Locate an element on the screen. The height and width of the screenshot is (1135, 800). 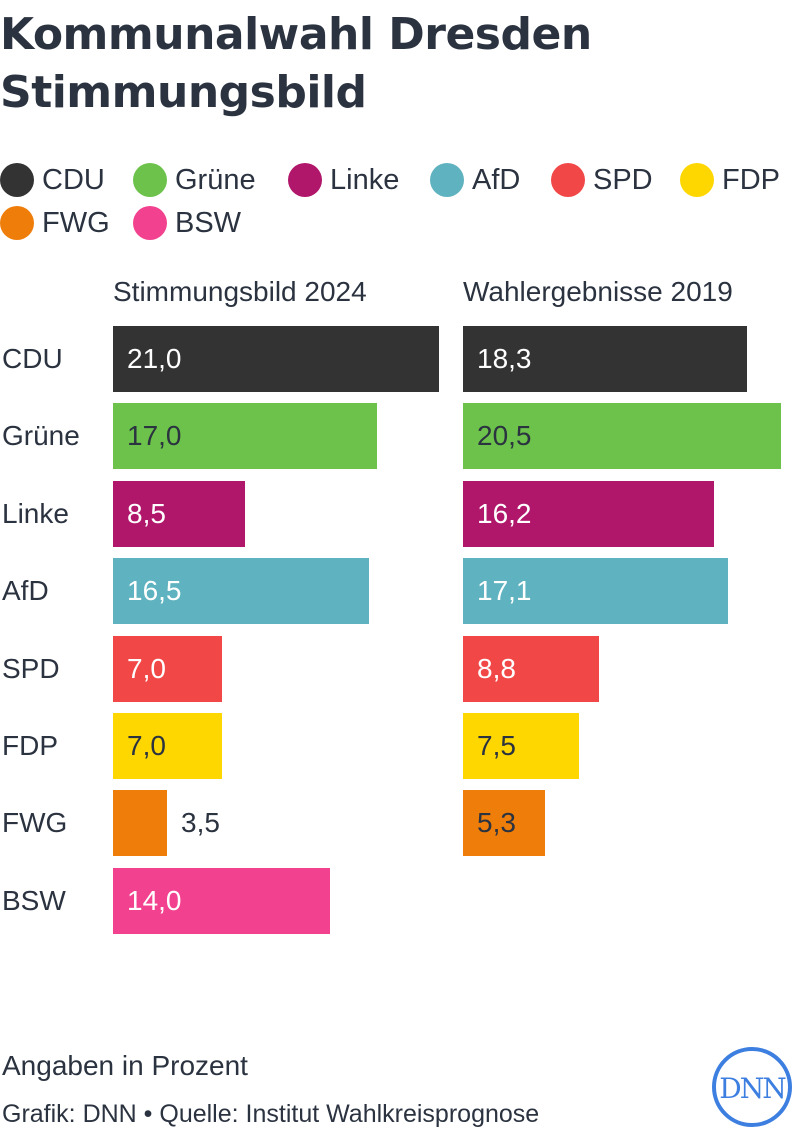
legend-label-cdu: CDU is located at coordinates (73, 179).